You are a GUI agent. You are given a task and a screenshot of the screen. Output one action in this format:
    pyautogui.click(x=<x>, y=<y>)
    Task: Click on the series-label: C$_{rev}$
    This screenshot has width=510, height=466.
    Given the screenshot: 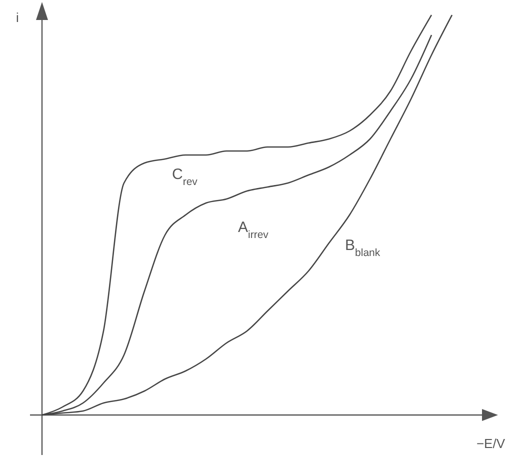 What is the action you would take?
    pyautogui.click(x=185, y=177)
    